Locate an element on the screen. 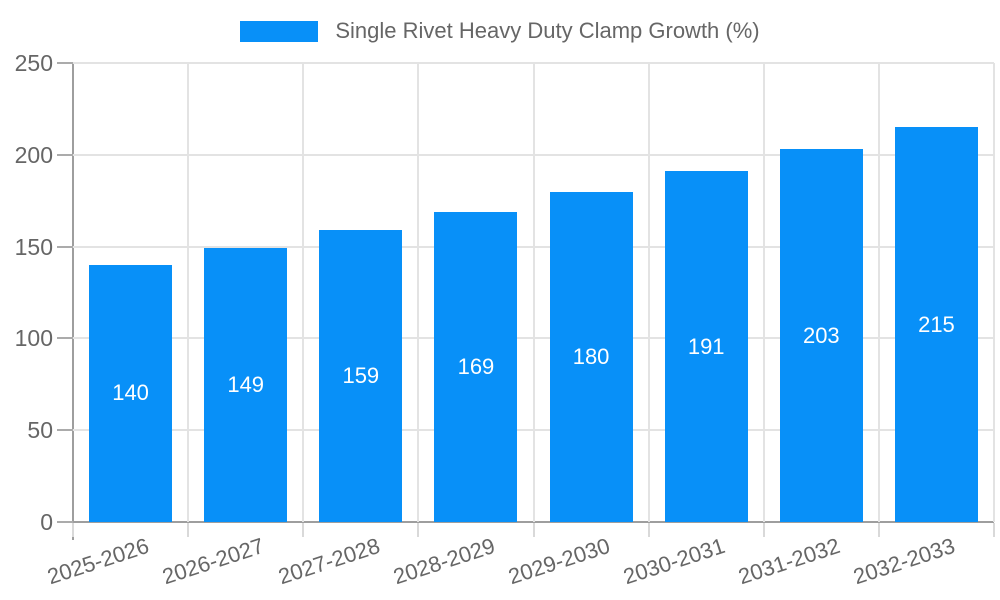 Image resolution: width=1000 pixels, height=600 pixels. bar: 169 is located at coordinates (476, 366).